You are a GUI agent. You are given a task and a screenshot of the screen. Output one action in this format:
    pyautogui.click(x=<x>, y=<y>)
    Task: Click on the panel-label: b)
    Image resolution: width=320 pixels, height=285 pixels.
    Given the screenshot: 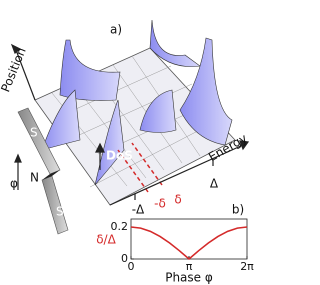 What is the action you would take?
    pyautogui.click(x=238, y=210)
    